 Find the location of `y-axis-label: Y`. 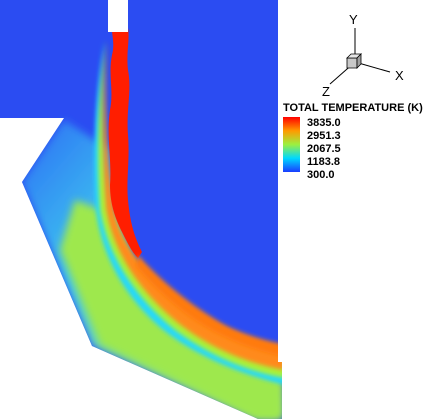

y-axis-label: Y is located at coordinates (353, 19).